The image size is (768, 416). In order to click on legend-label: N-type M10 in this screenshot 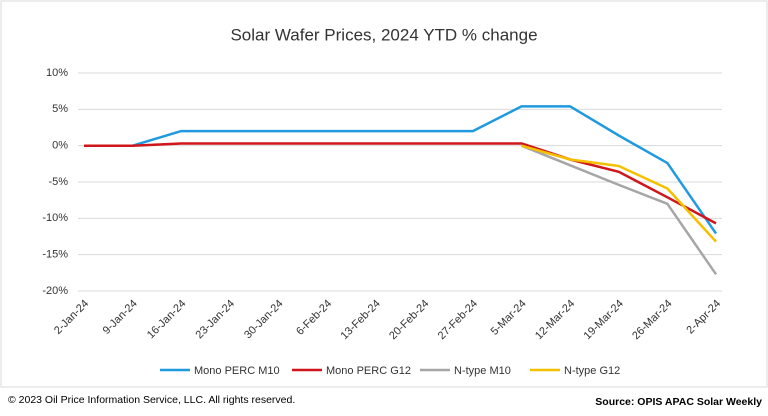, I will do `click(482, 371)`.